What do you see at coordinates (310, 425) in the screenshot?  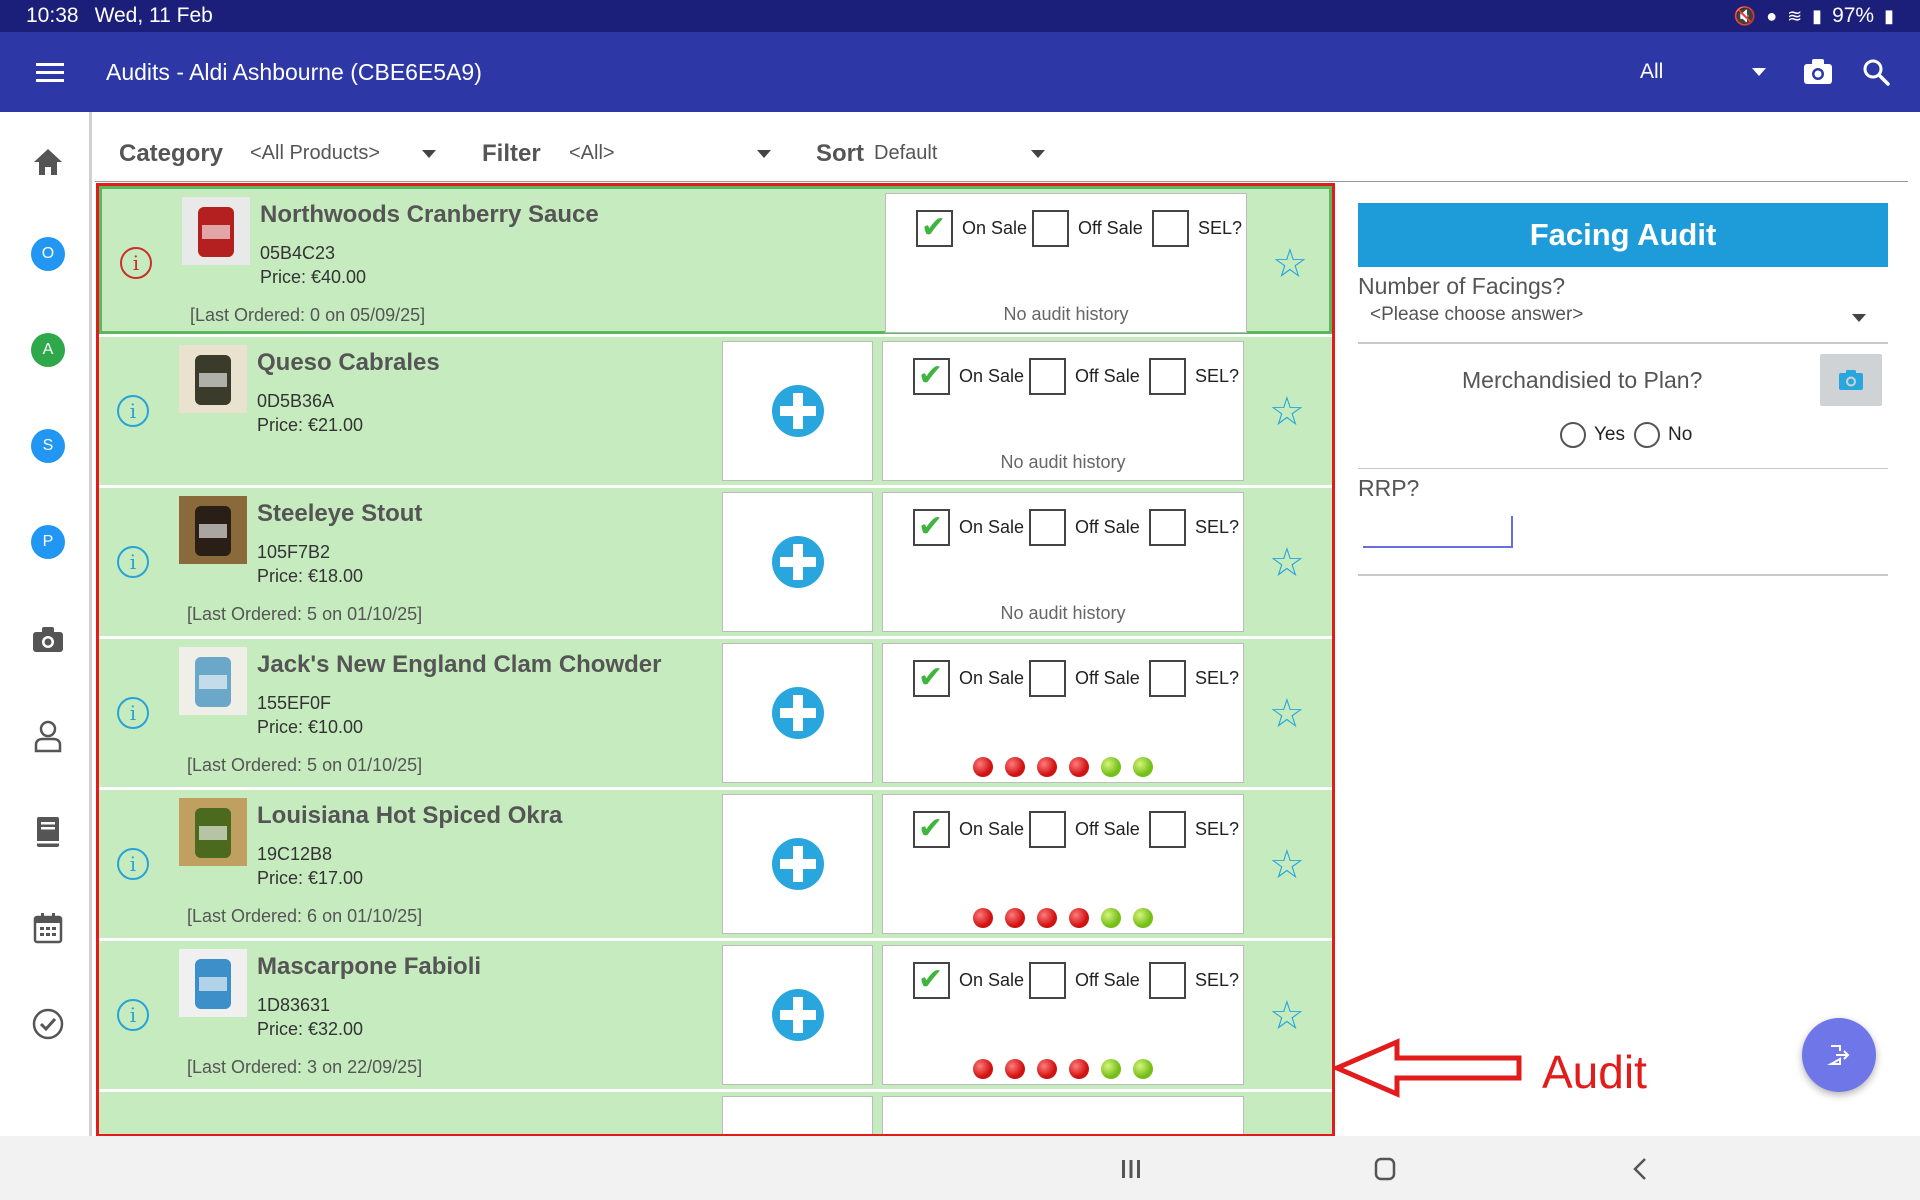 I see `product-price: Price: €21.00` at bounding box center [310, 425].